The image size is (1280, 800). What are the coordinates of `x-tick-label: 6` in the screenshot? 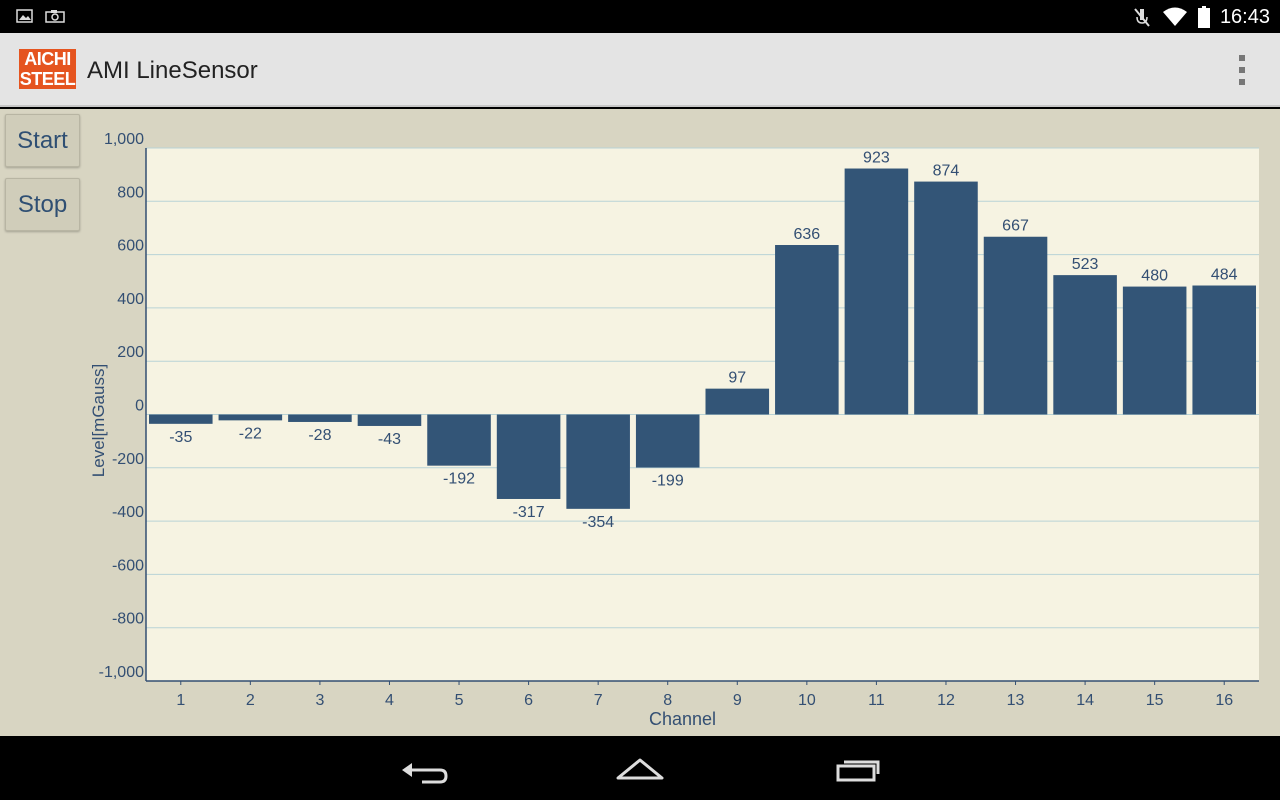 It's located at (528, 700).